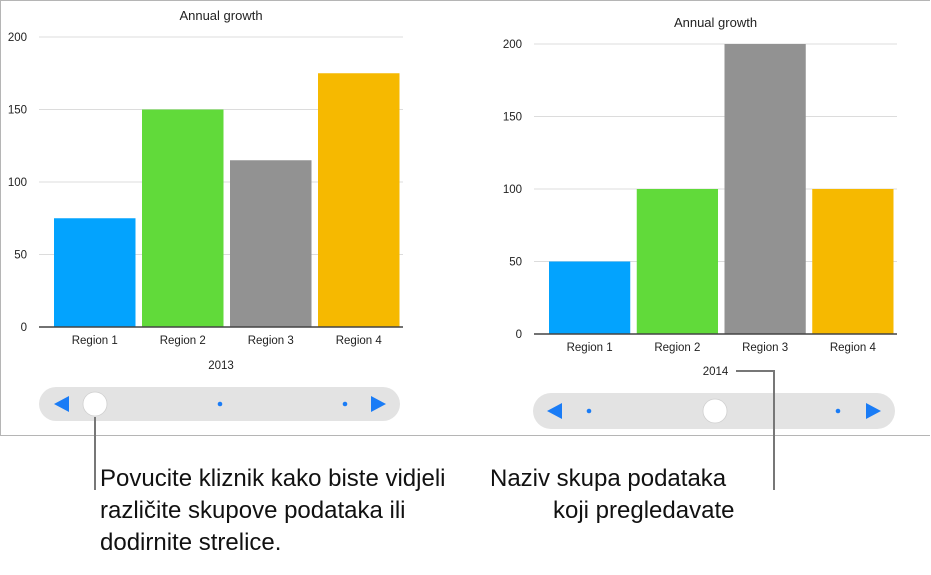 This screenshot has width=931, height=575. Describe the element at coordinates (612, 495) in the screenshot. I see `dataset-name-callout: Naziv skupa podataka koji pregledavate` at that location.